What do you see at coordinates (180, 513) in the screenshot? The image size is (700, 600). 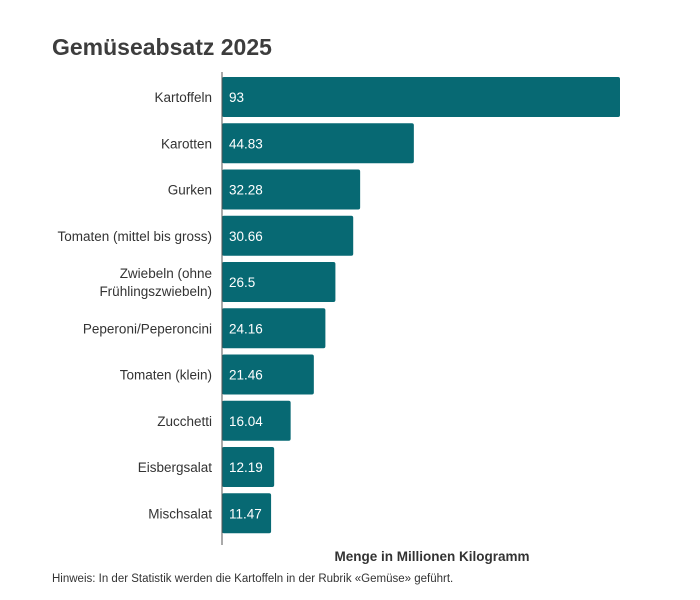 I see `category-label: Mischsalat` at bounding box center [180, 513].